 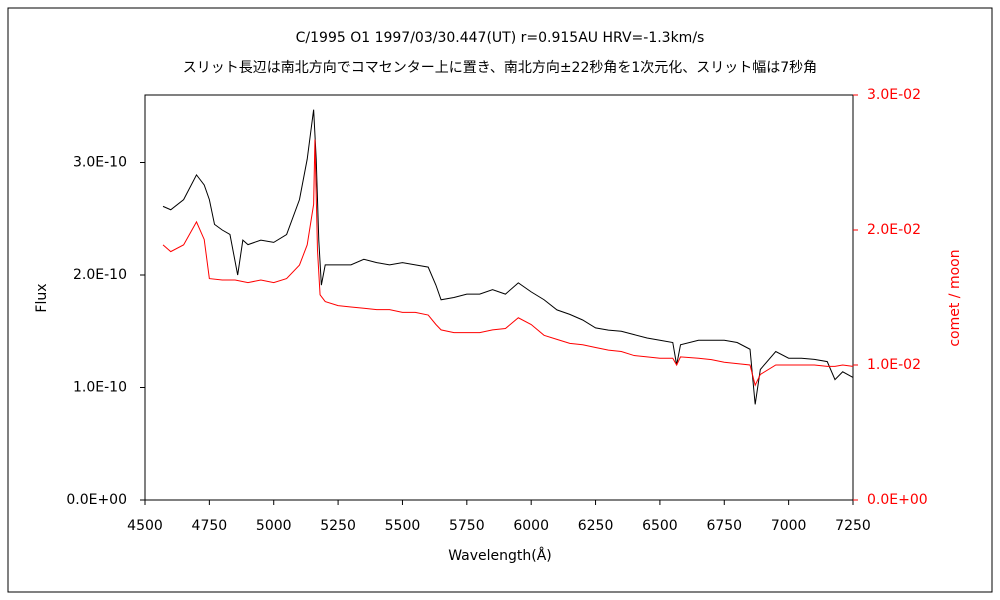 What do you see at coordinates (789, 526) in the screenshot?
I see `x-tick-label: 7000` at bounding box center [789, 526].